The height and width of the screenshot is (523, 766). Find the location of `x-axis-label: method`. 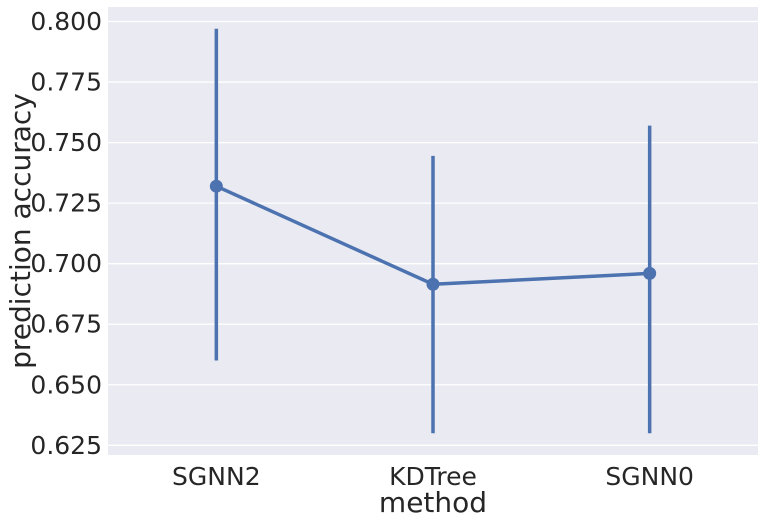

x-axis-label: method is located at coordinates (433, 502).